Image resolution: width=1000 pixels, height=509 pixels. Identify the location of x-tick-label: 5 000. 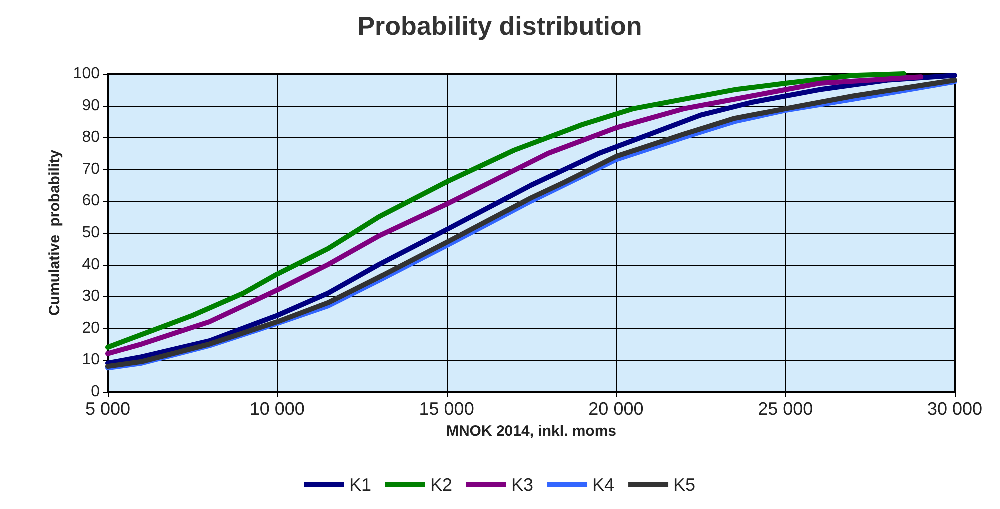
(108, 409).